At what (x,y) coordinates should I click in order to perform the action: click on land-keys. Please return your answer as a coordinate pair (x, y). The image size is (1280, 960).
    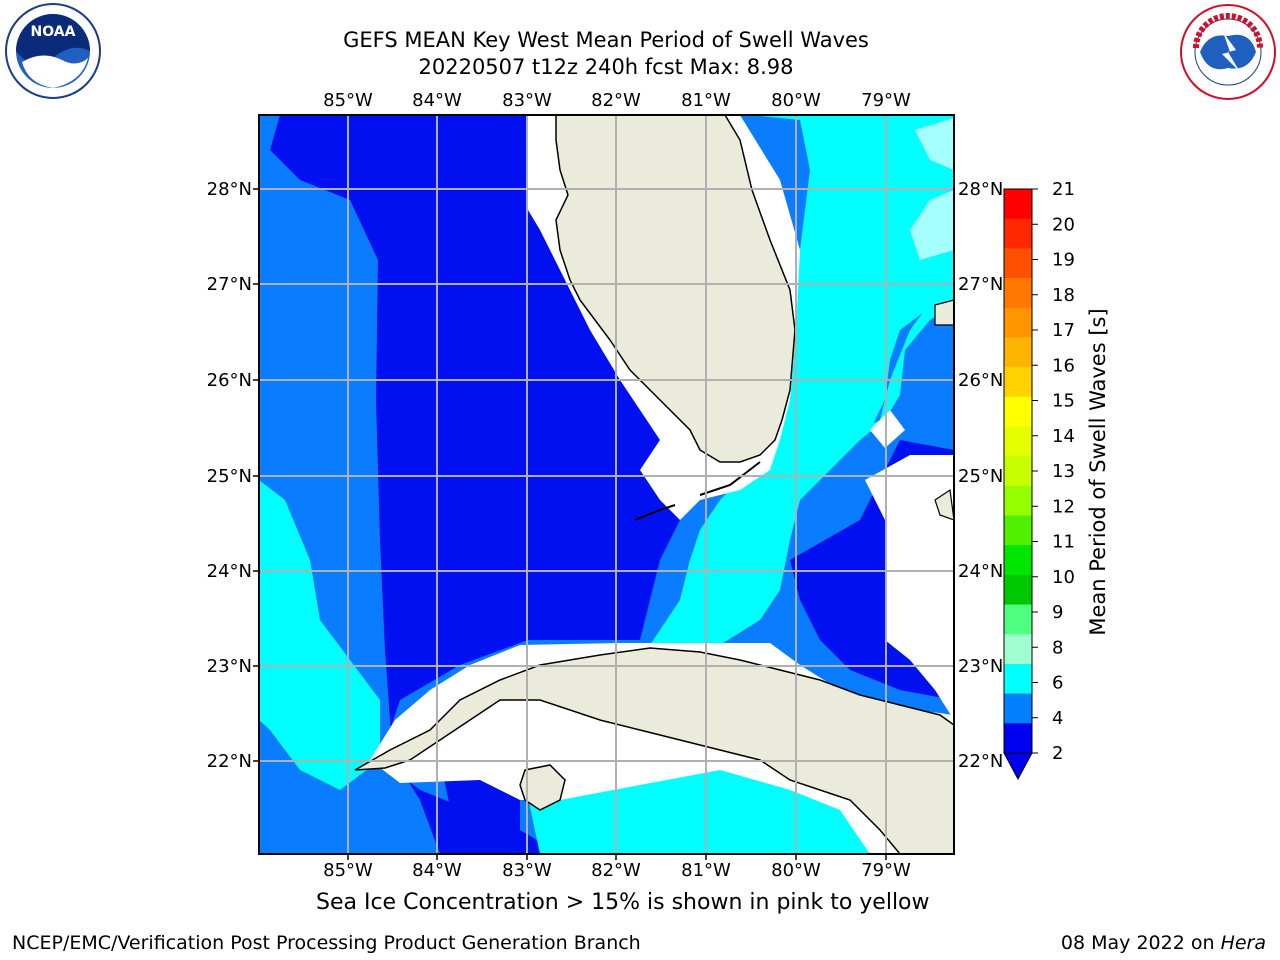
    Looking at the image, I should click on (697, 491).